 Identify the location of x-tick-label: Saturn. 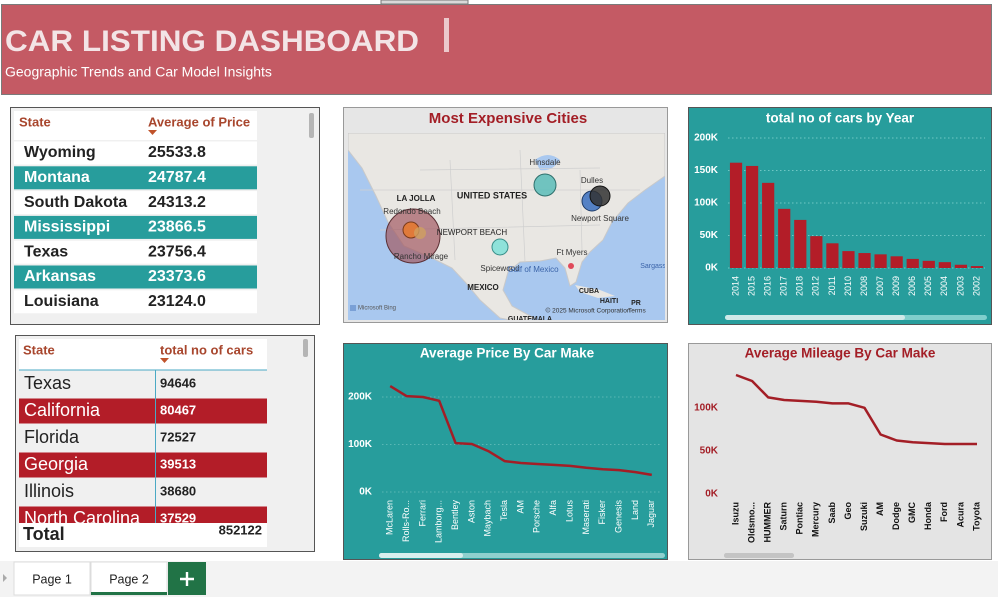
(784, 516).